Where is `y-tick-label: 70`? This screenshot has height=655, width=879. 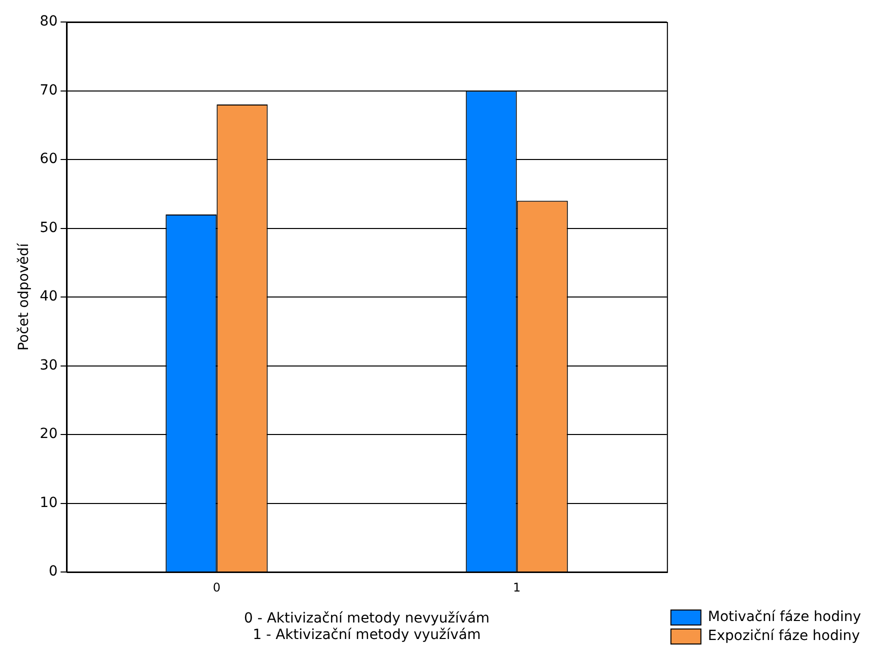 y-tick-label: 70 is located at coordinates (49, 90).